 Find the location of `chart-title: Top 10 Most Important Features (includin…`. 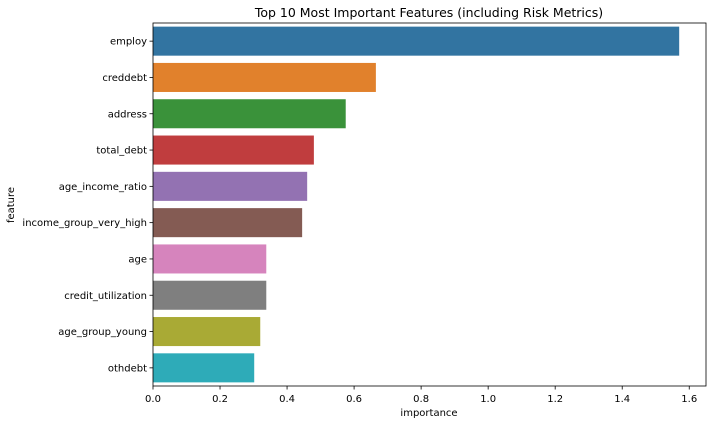

chart-title: Top 10 Most Important Features (includin… is located at coordinates (428, 12).